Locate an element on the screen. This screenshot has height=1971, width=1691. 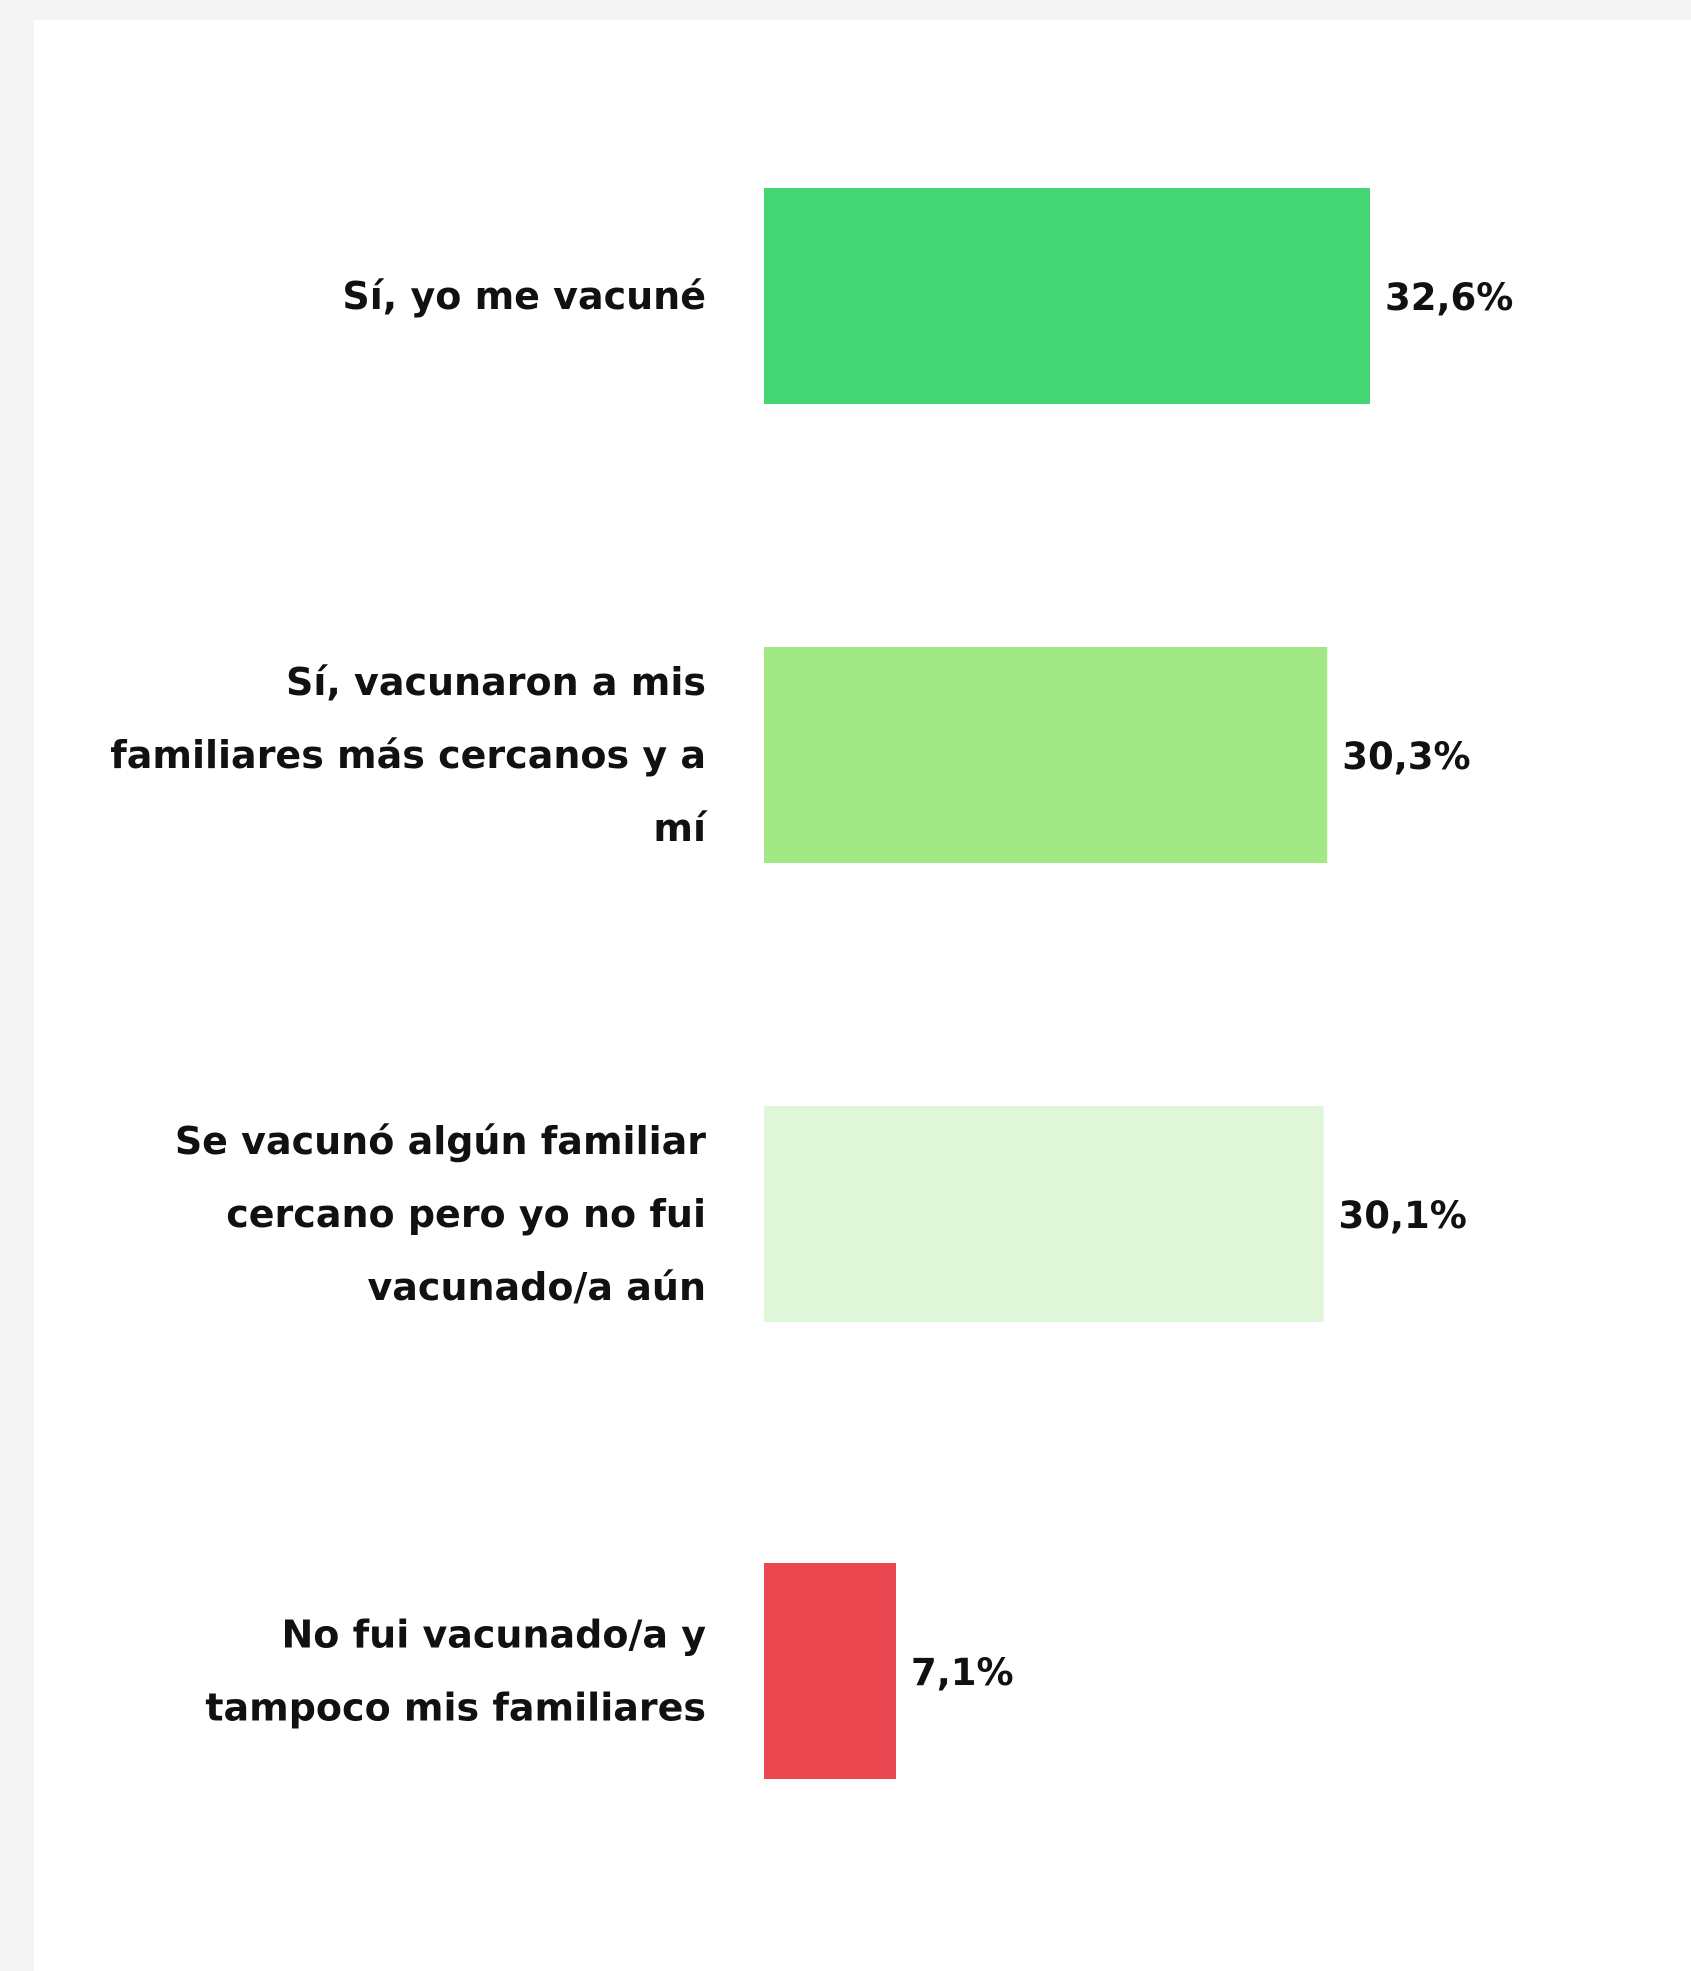
category-label-0: Sí, yo me vacuné is located at coordinates (524, 296).